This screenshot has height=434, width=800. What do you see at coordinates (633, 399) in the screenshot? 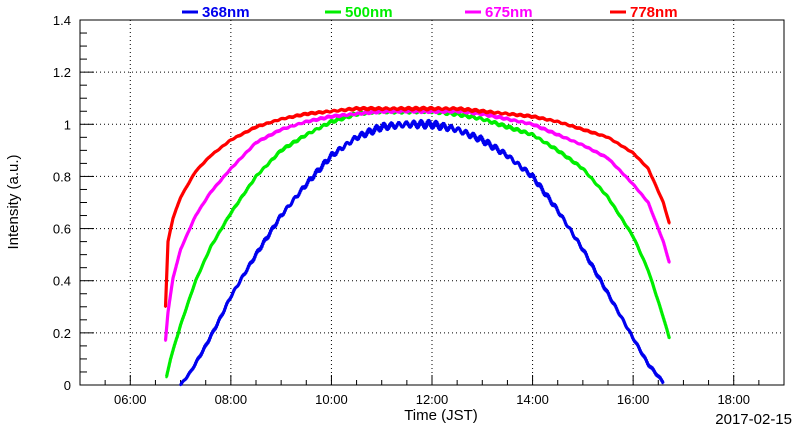
I see `x-tick-label: 16:00` at bounding box center [633, 399].